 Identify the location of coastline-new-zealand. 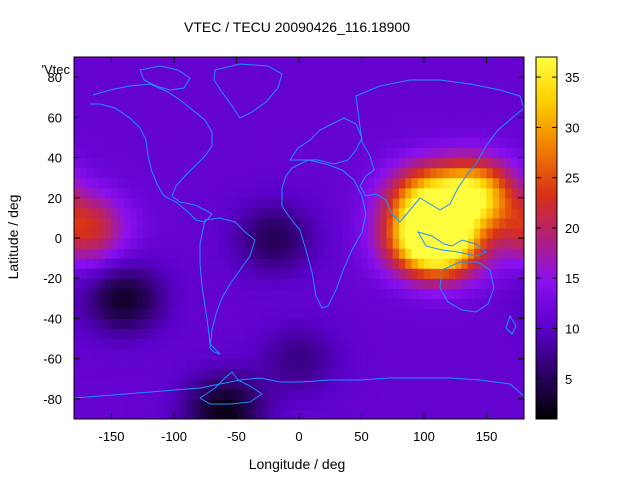
(511, 324).